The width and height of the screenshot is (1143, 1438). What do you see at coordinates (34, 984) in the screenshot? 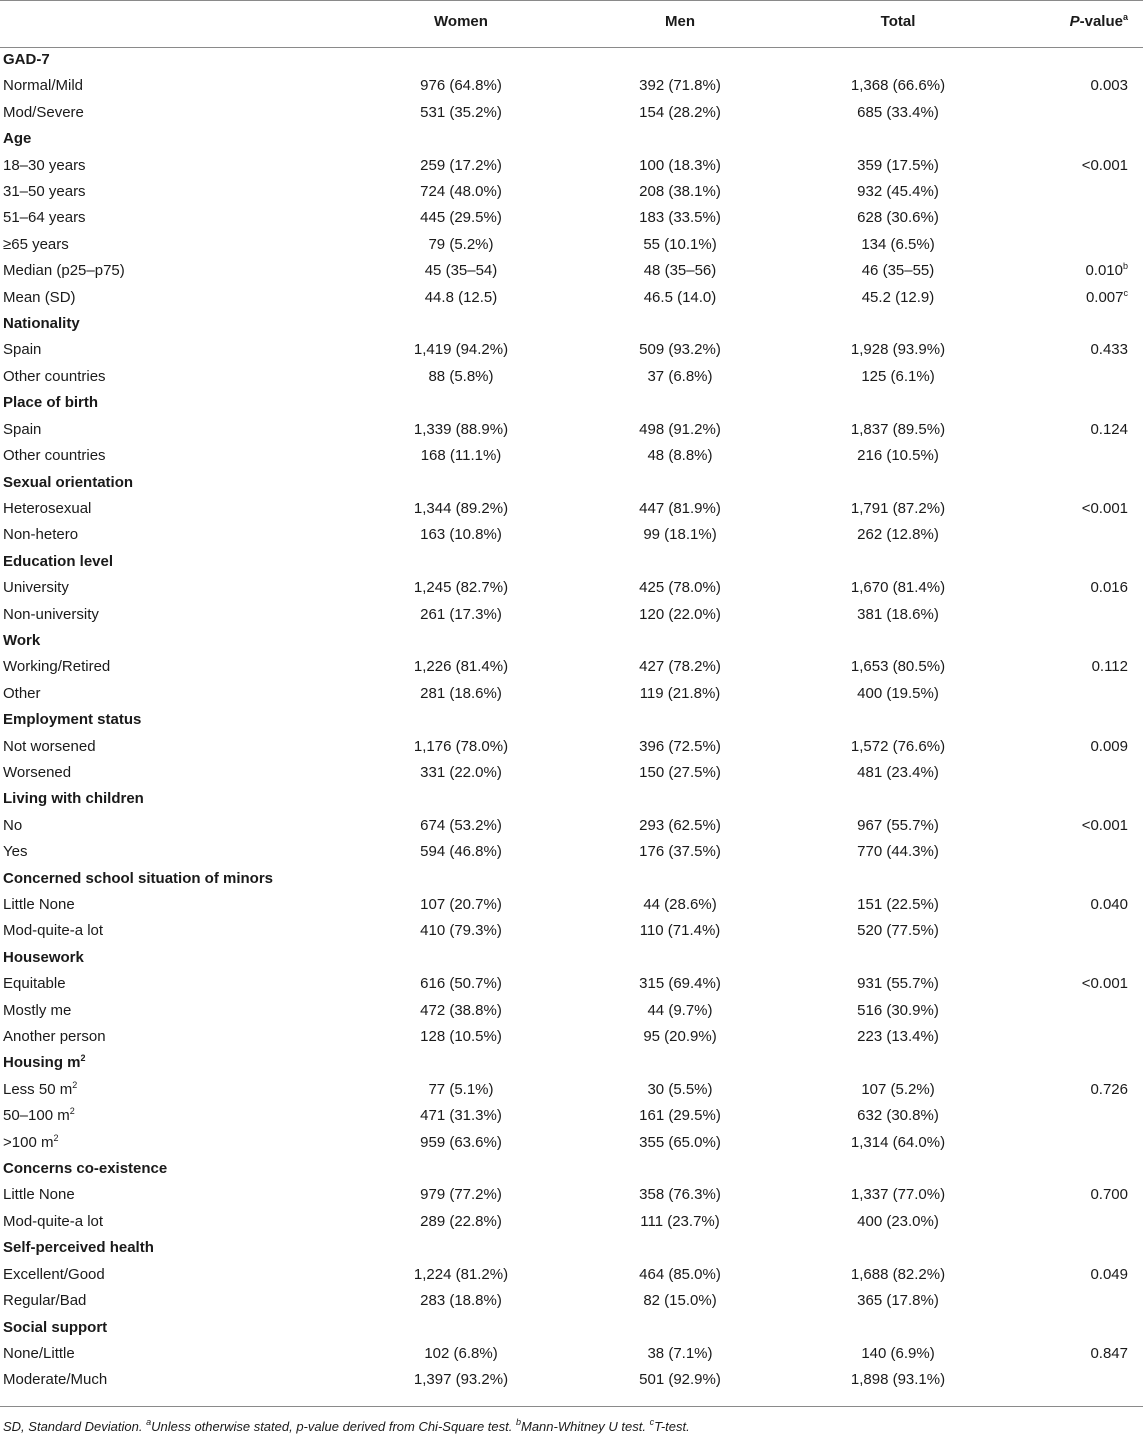
I see `row-label-text: Equitable` at bounding box center [34, 984].